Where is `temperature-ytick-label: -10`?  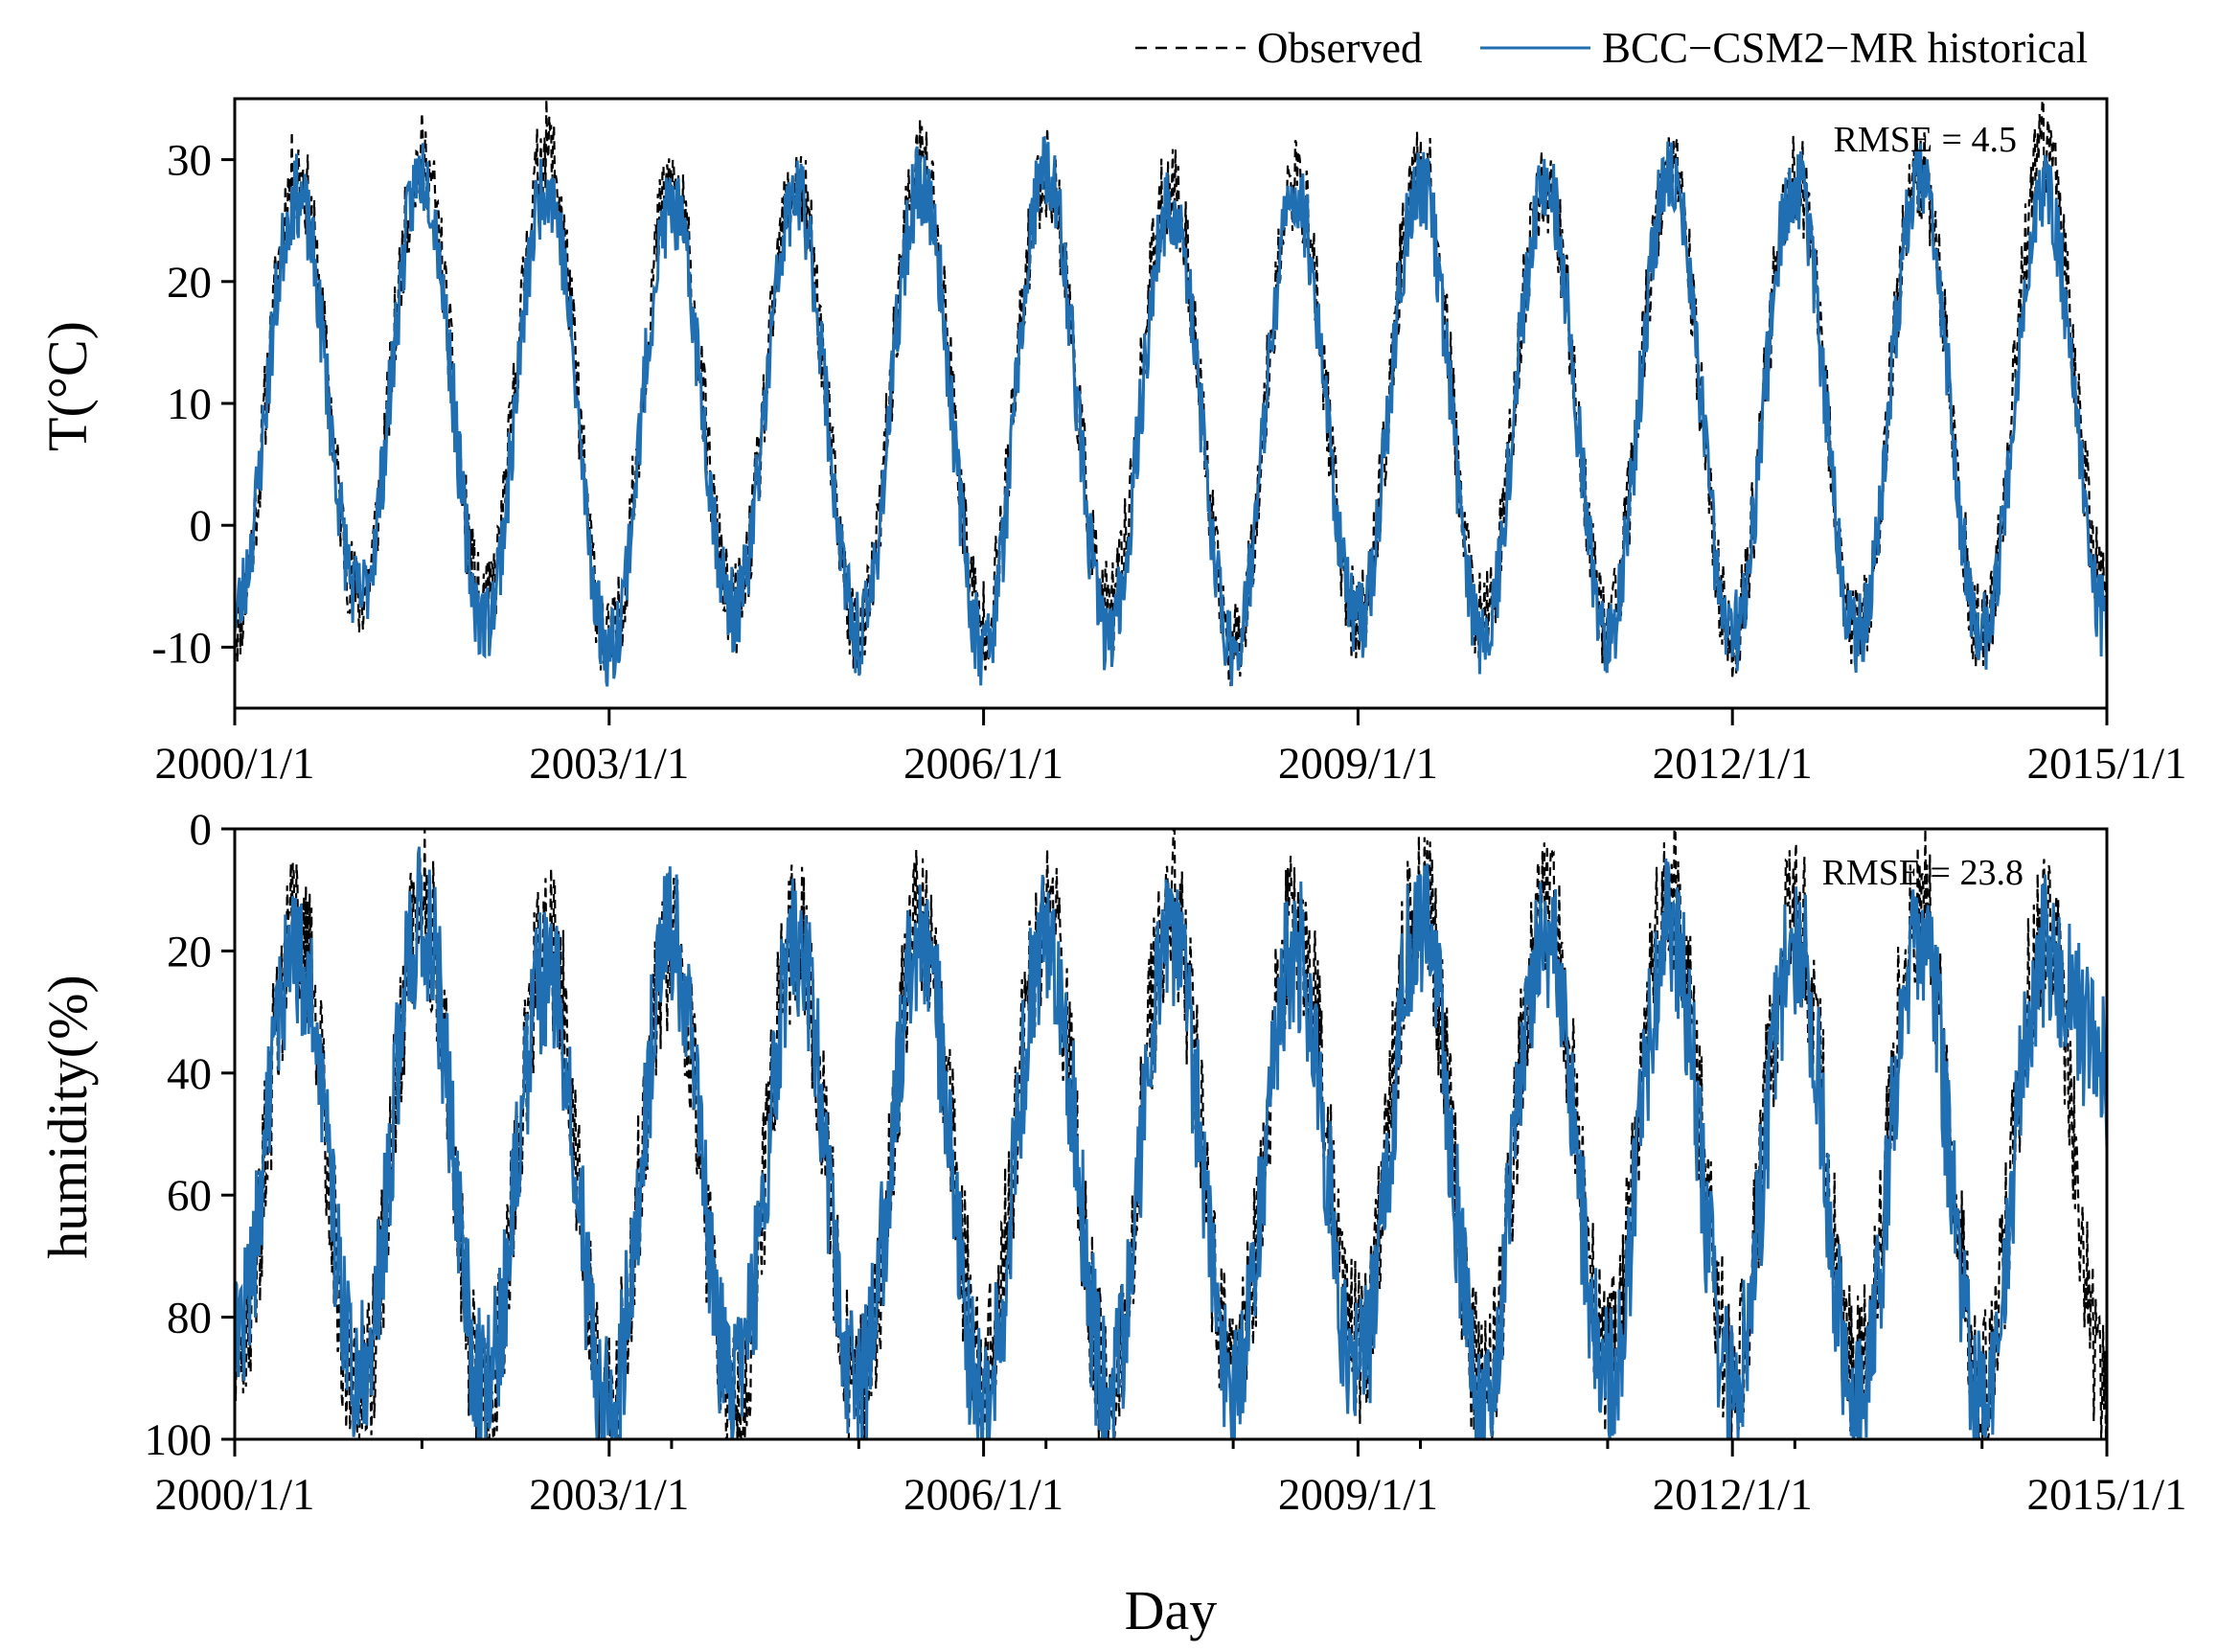 temperature-ytick-label: -10 is located at coordinates (181, 648).